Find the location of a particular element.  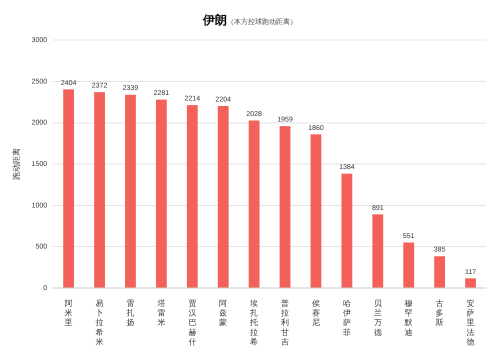

x-tick-label: 埃扎托拉希 is located at coordinates (253, 322).